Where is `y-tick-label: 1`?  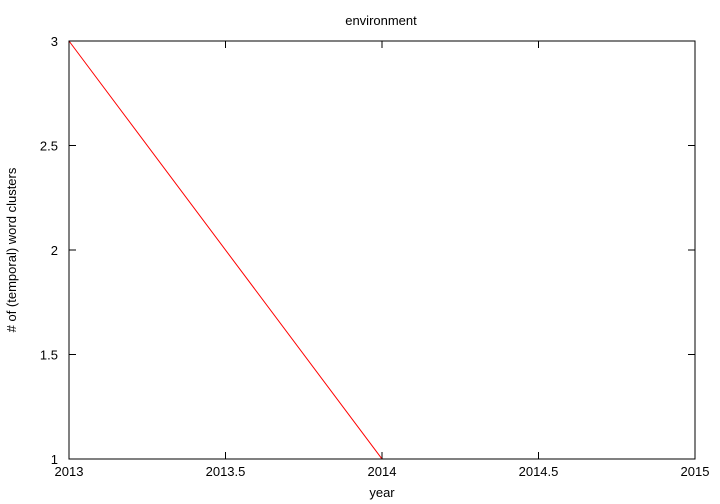
y-tick-label: 1 is located at coordinates (54, 459).